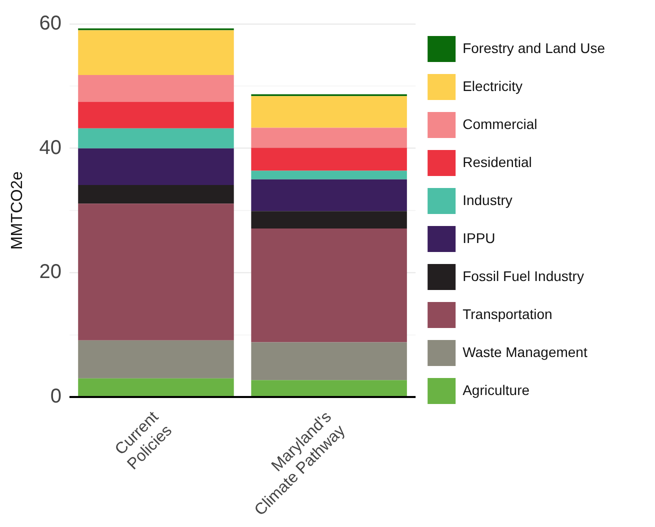  I want to click on legend-label: Electricity, so click(492, 86).